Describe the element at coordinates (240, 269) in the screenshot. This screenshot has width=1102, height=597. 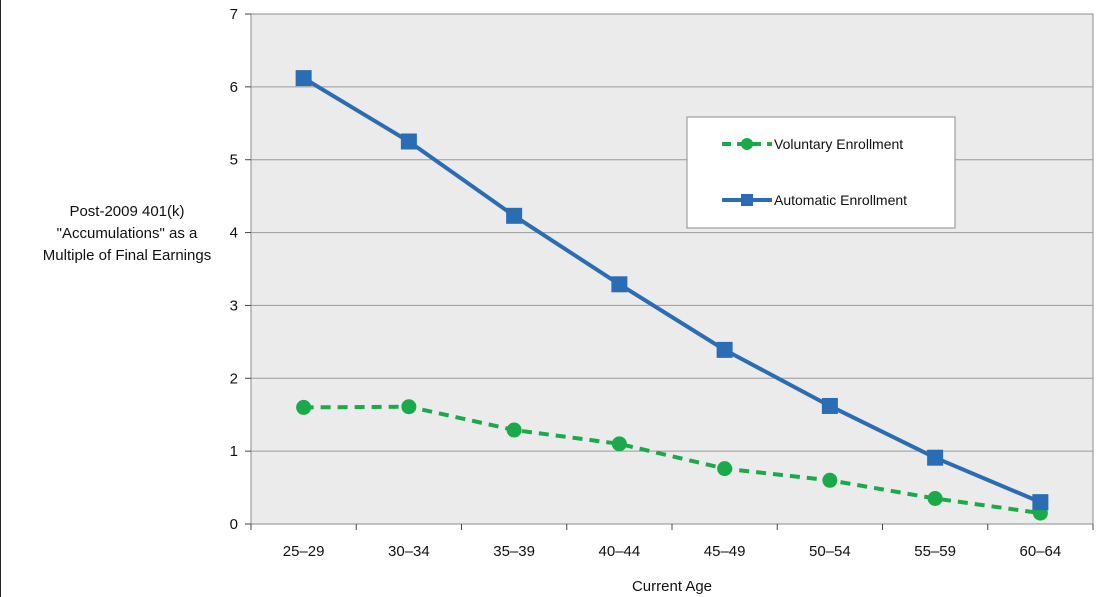
I see `y-axis-ticks: 0 1 2 3 4 5 6 7` at that location.